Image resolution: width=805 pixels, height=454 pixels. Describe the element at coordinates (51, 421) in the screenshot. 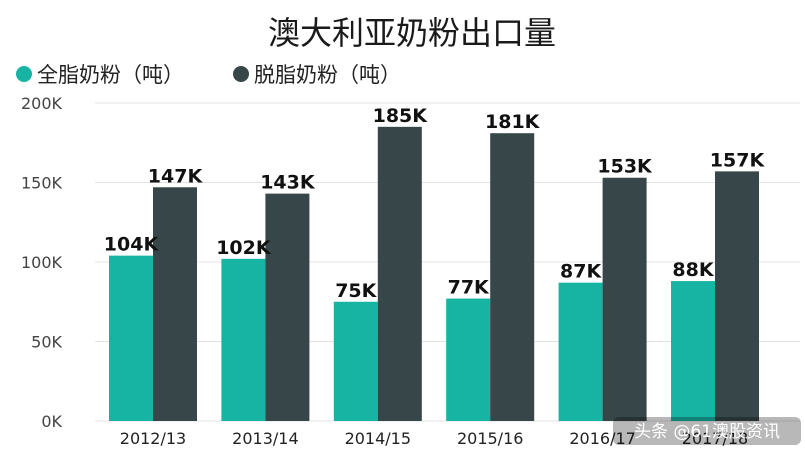

I see `y-tick-label: 0K` at that location.